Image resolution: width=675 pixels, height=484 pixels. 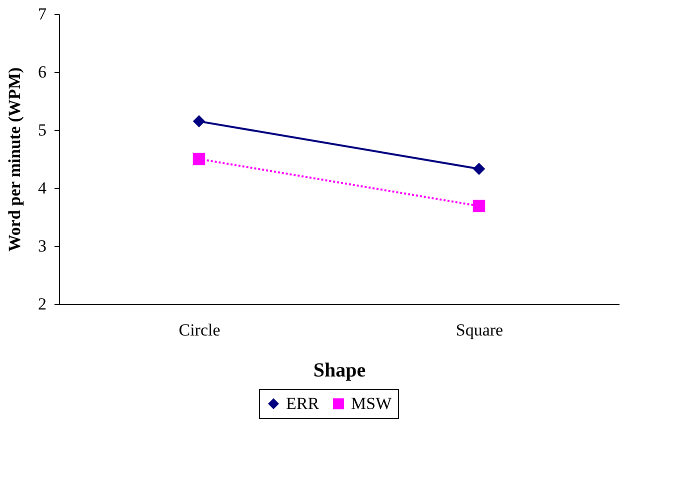 What do you see at coordinates (372, 403) in the screenshot?
I see `legend-label: MSW` at bounding box center [372, 403].